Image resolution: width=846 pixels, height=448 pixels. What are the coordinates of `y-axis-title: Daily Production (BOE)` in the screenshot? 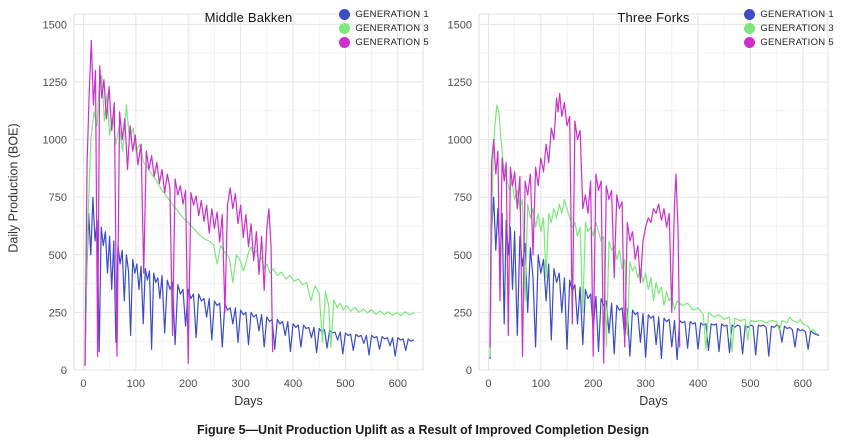 It's located at (14, 208).